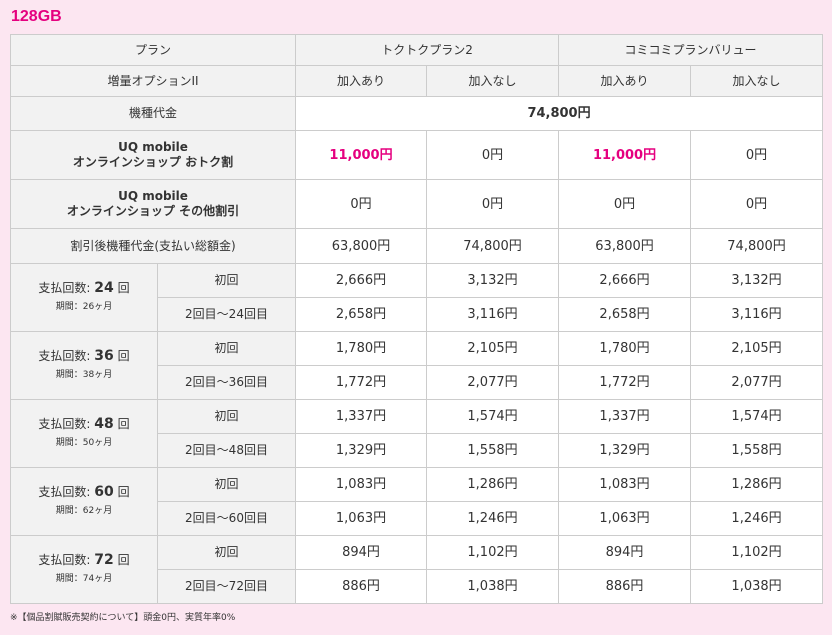 The width and height of the screenshot is (832, 635). Describe the element at coordinates (153, 81) in the screenshot. I see `option-header-label: 増量オプションII` at that location.